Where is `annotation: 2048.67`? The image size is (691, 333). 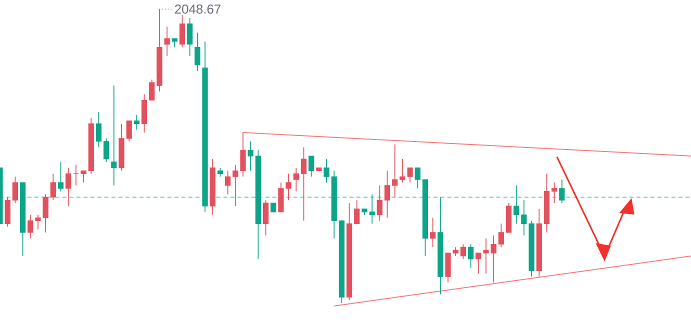
annotation: 2048.67 is located at coordinates (197, 9).